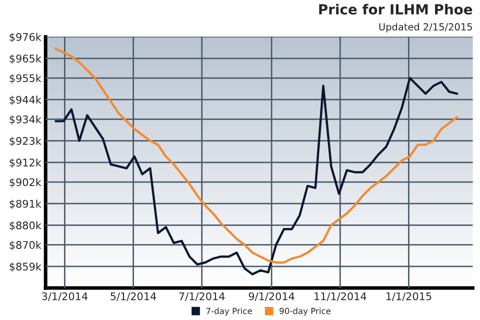 The width and height of the screenshot is (480, 320). Describe the element at coordinates (26, 245) in the screenshot. I see `y-tick-label: $870k` at that location.